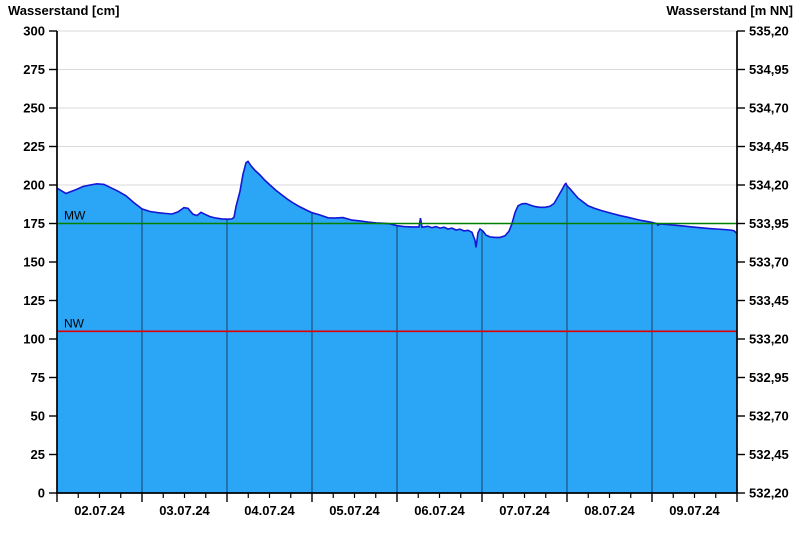 The width and height of the screenshot is (800, 550). What do you see at coordinates (38, 377) in the screenshot?
I see `left-tick-label: 75` at bounding box center [38, 377].